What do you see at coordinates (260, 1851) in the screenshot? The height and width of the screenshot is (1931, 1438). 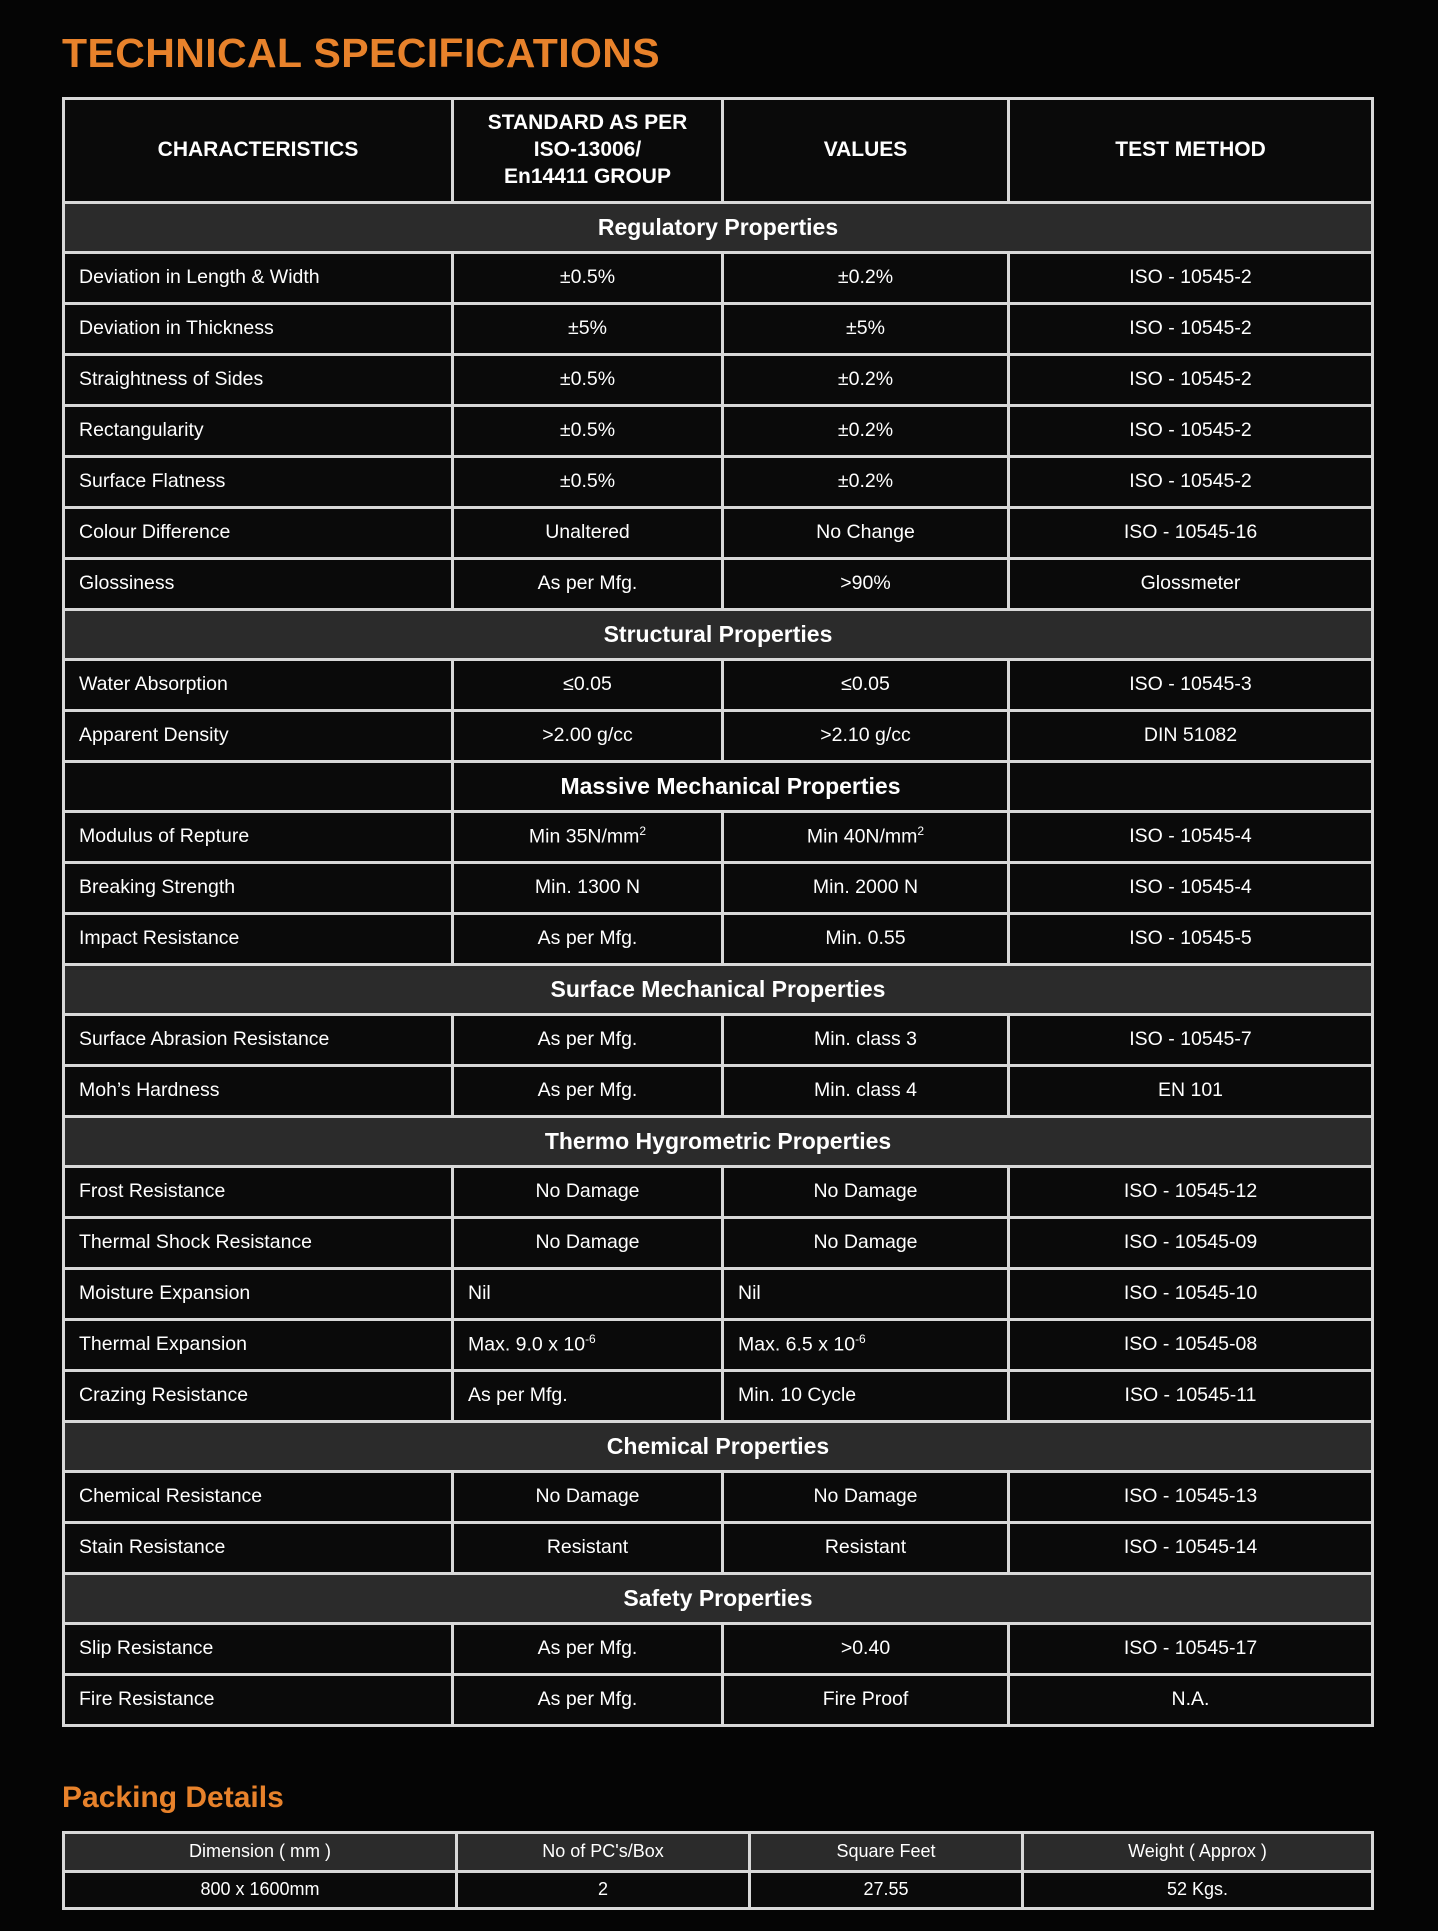 I see `packing-header-cell-0: Dimension ( mm )` at bounding box center [260, 1851].